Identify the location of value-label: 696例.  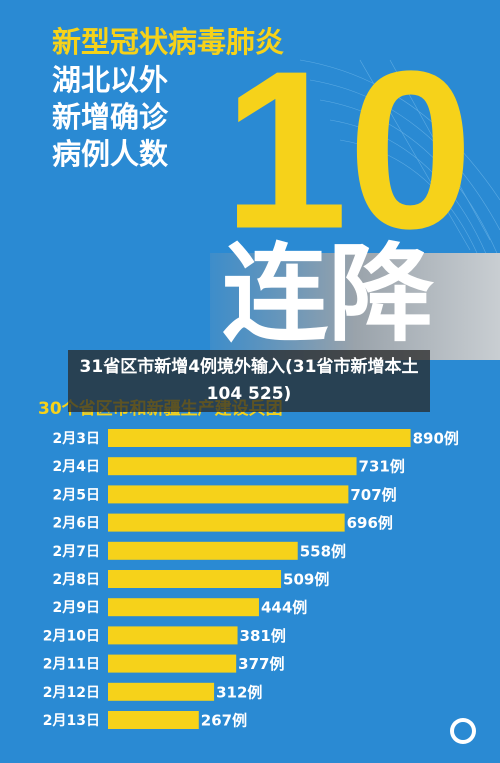
(370, 523).